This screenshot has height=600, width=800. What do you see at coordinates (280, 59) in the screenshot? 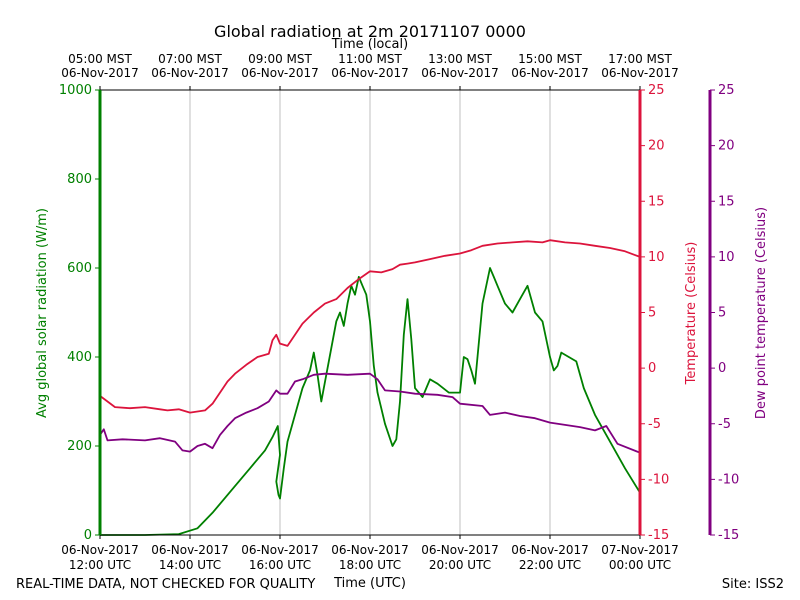
I see `top-tick-label: 09:00 MST` at bounding box center [280, 59].